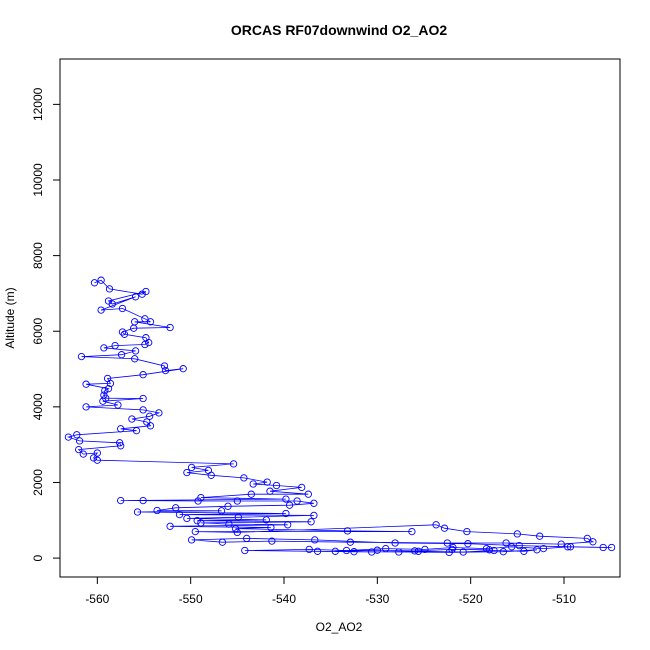 The image size is (650, 650). Describe the element at coordinates (38, 406) in the screenshot. I see `y-tick-label: 4000` at that location.